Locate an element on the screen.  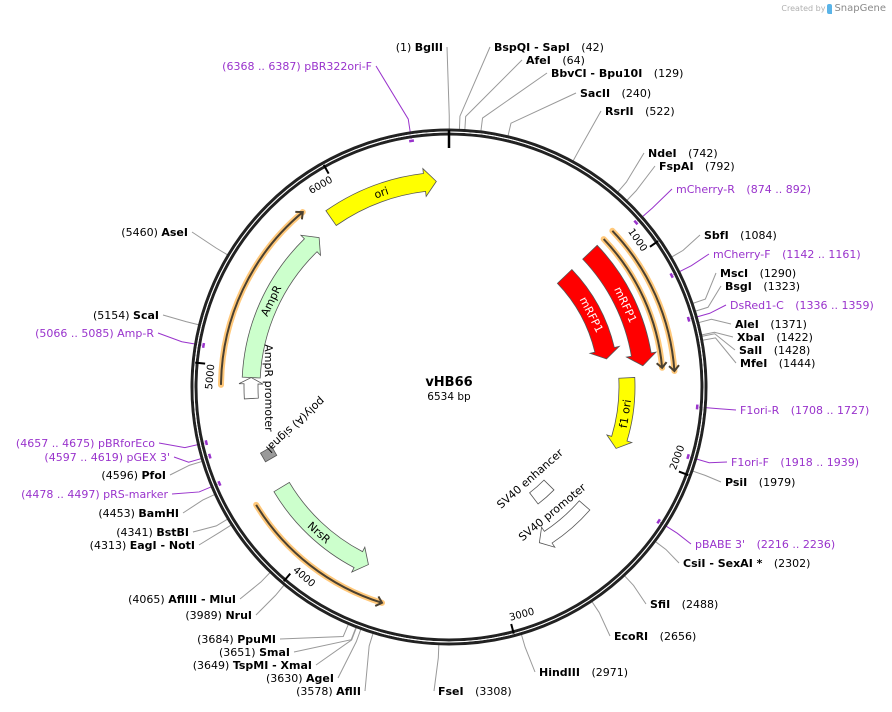
site-hindiii: HindIII (2971) is located at coordinates (583, 672).